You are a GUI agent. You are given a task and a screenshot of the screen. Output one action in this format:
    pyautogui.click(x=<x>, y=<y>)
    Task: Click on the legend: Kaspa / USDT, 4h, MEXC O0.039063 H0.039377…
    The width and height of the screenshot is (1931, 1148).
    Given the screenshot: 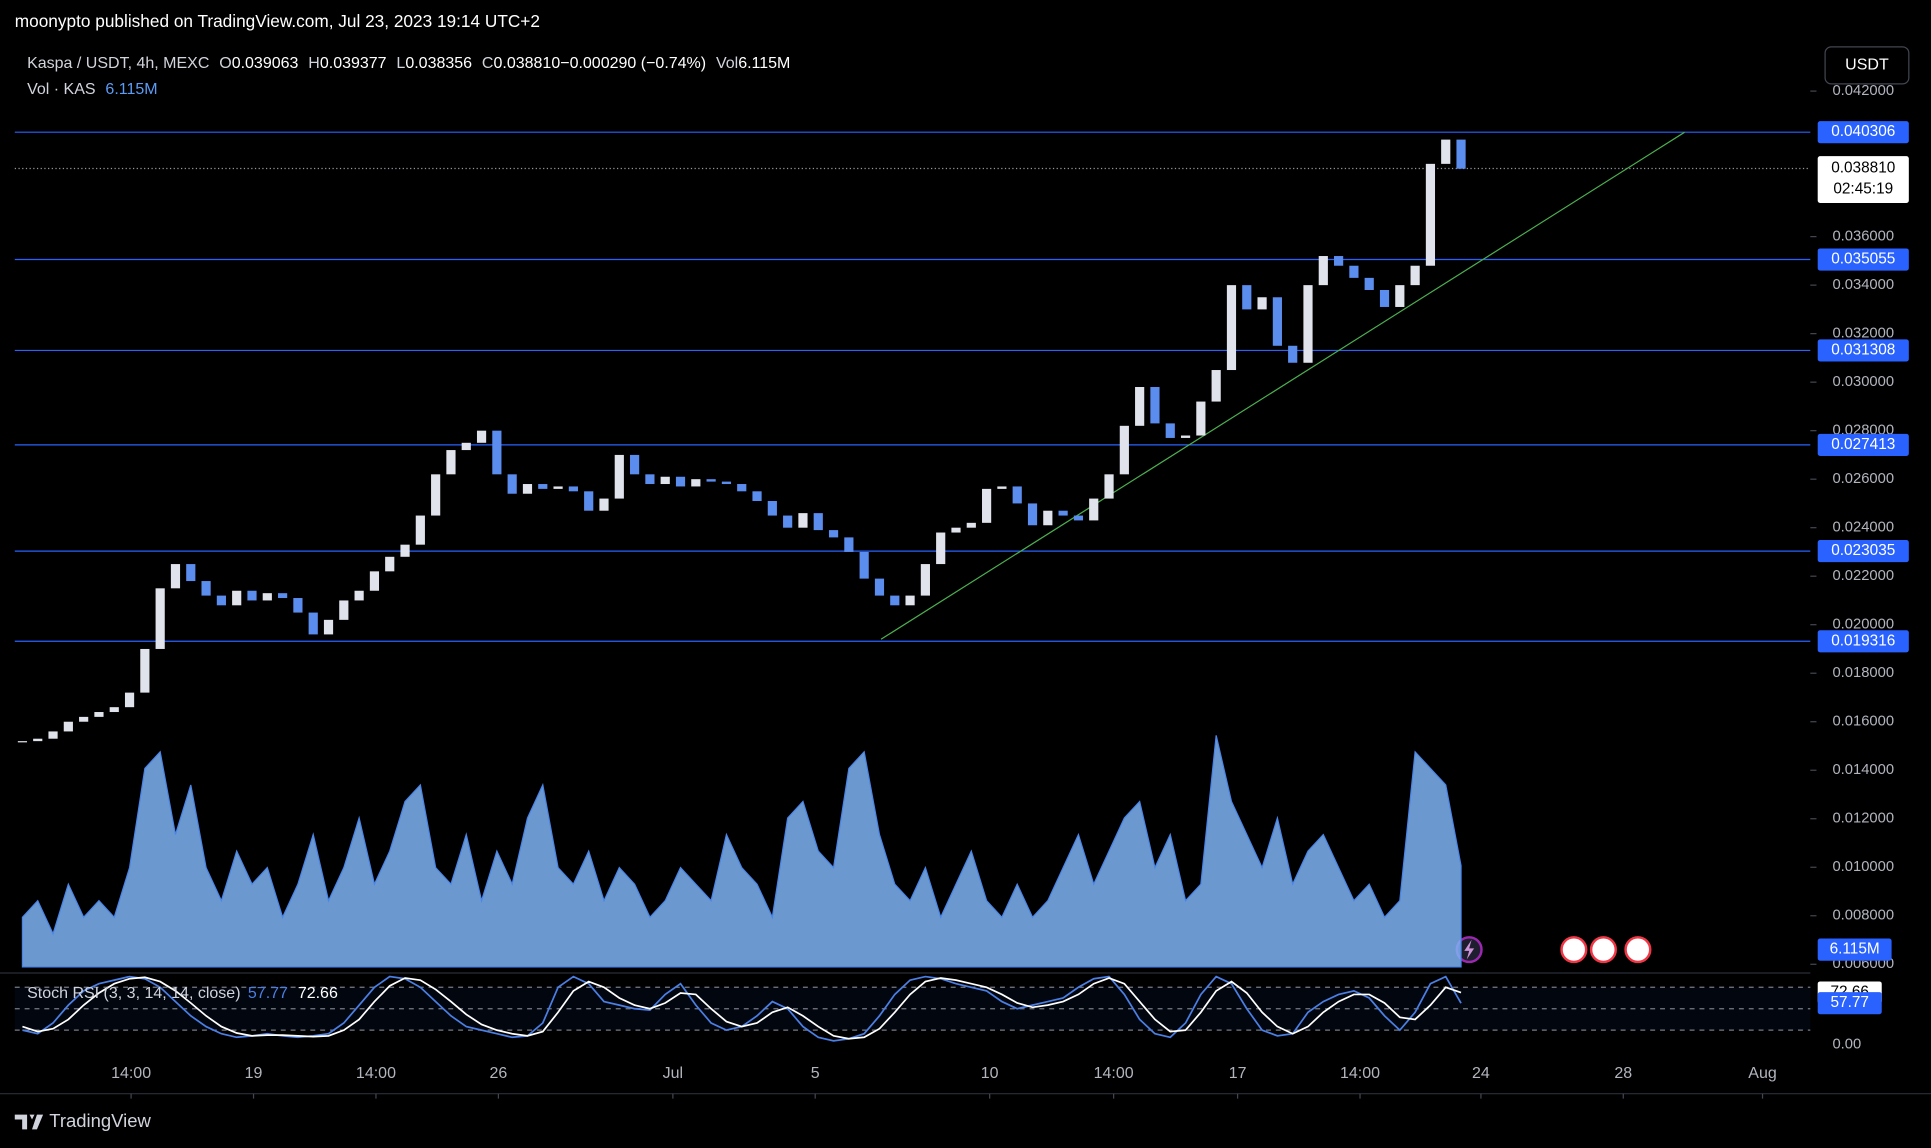 What is the action you would take?
    pyautogui.click(x=408, y=63)
    